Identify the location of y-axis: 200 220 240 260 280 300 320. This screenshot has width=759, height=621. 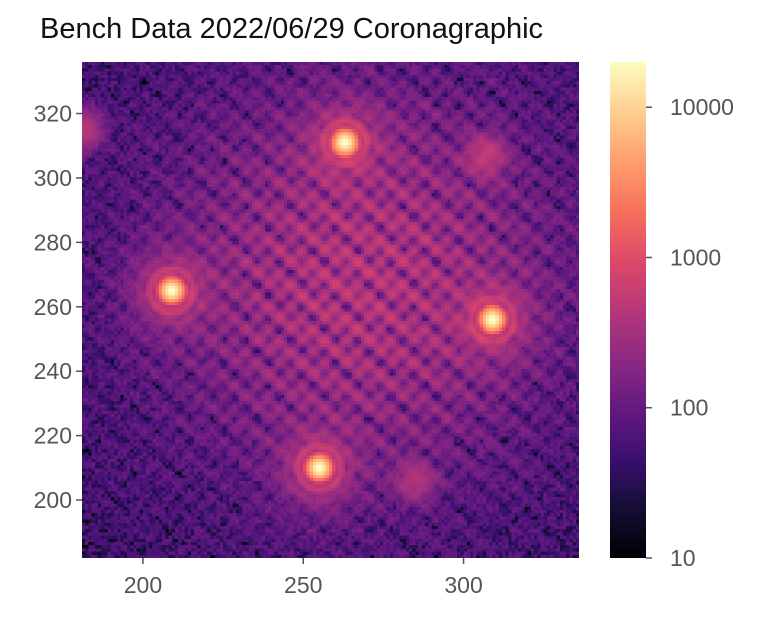
(58, 307).